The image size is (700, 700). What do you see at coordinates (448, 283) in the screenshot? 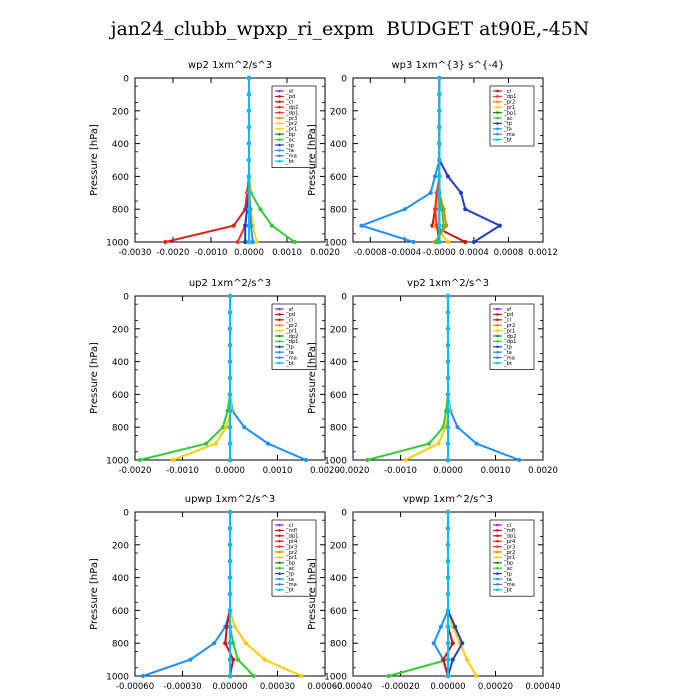
I see `panel-title: vp2 1xm^2/s^3` at bounding box center [448, 283].